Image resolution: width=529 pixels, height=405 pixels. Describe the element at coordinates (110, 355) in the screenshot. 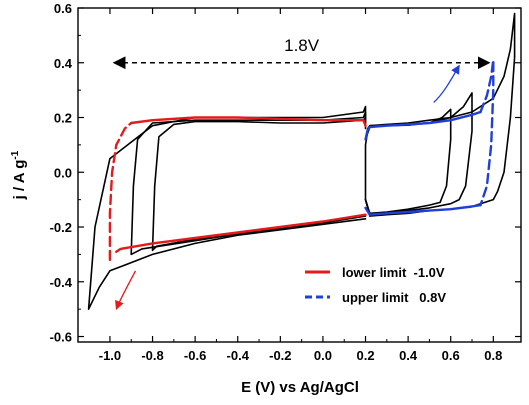

I see `x-tick-label-0: -1.0` at that location.